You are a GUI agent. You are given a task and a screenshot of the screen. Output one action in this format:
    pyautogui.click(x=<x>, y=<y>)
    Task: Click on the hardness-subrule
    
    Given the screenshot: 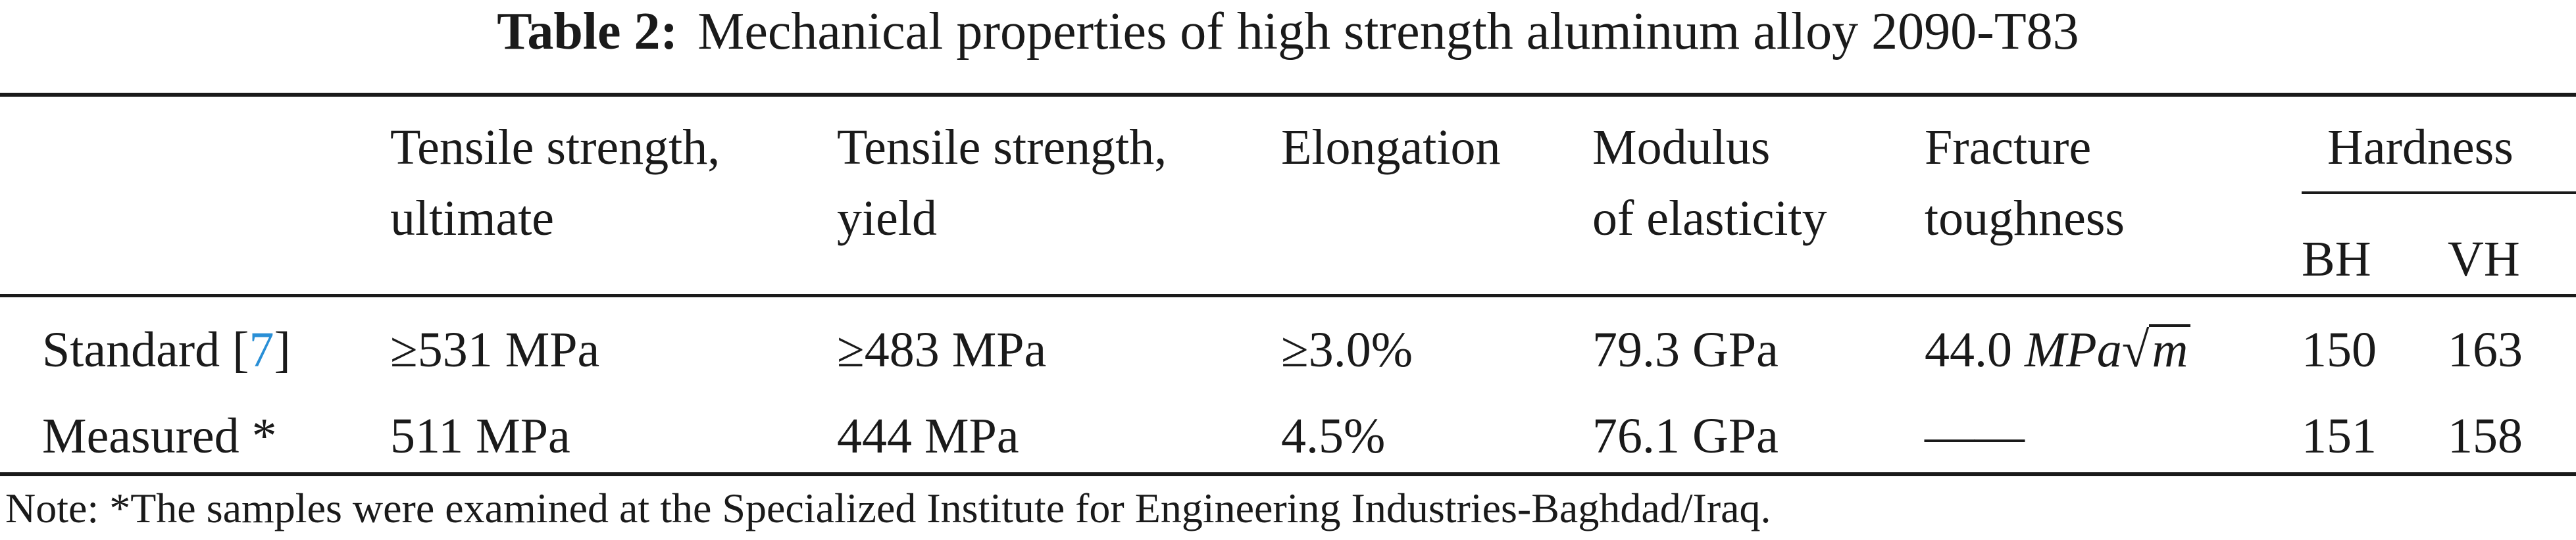 What is the action you would take?
    pyautogui.click(x=2439, y=193)
    